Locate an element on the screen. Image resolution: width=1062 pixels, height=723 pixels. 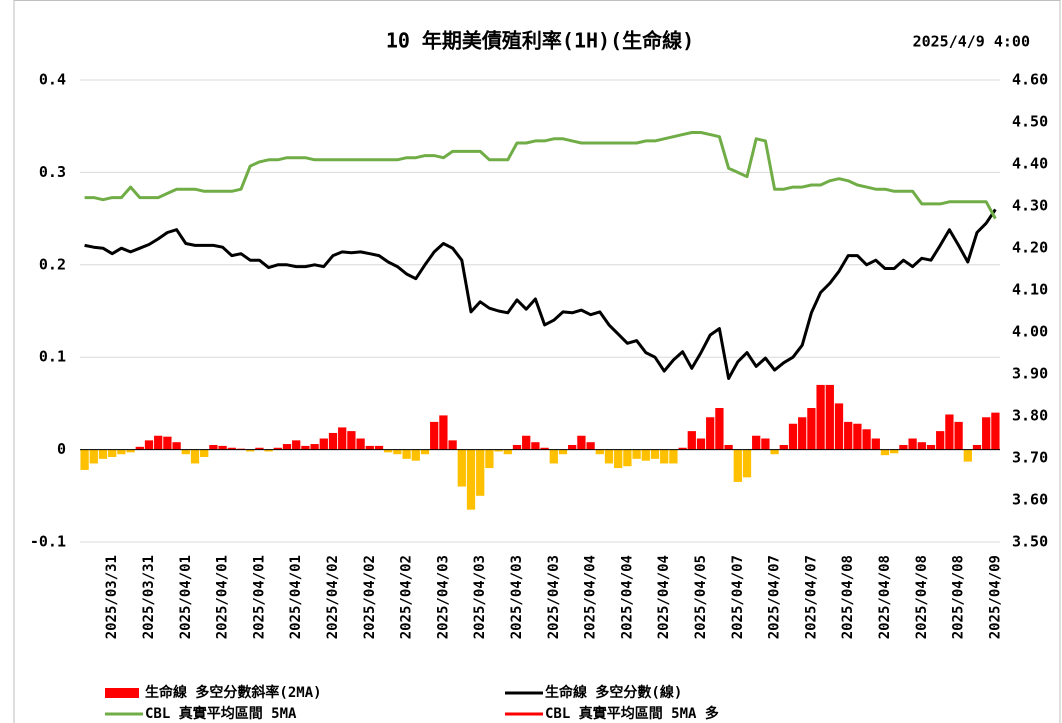
x-tick-label: 2025/04/04 is located at coordinates (591, 597).